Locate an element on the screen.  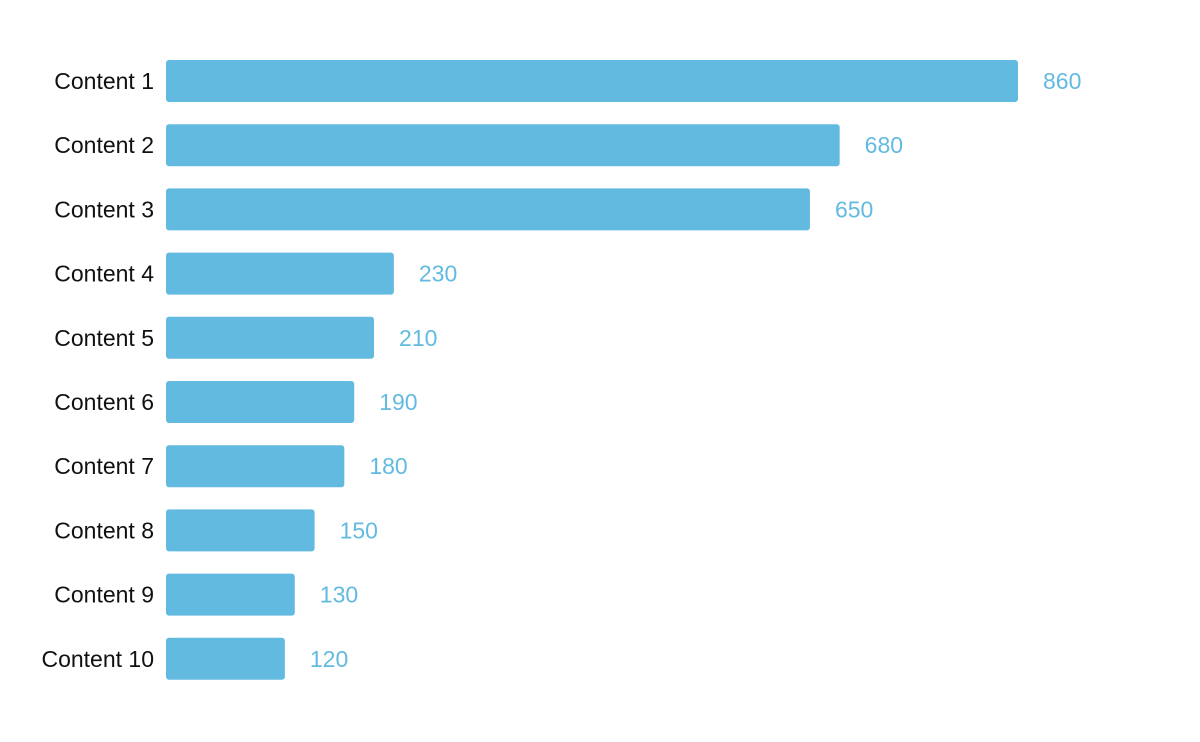
value-label-3: 650 is located at coordinates (854, 209).